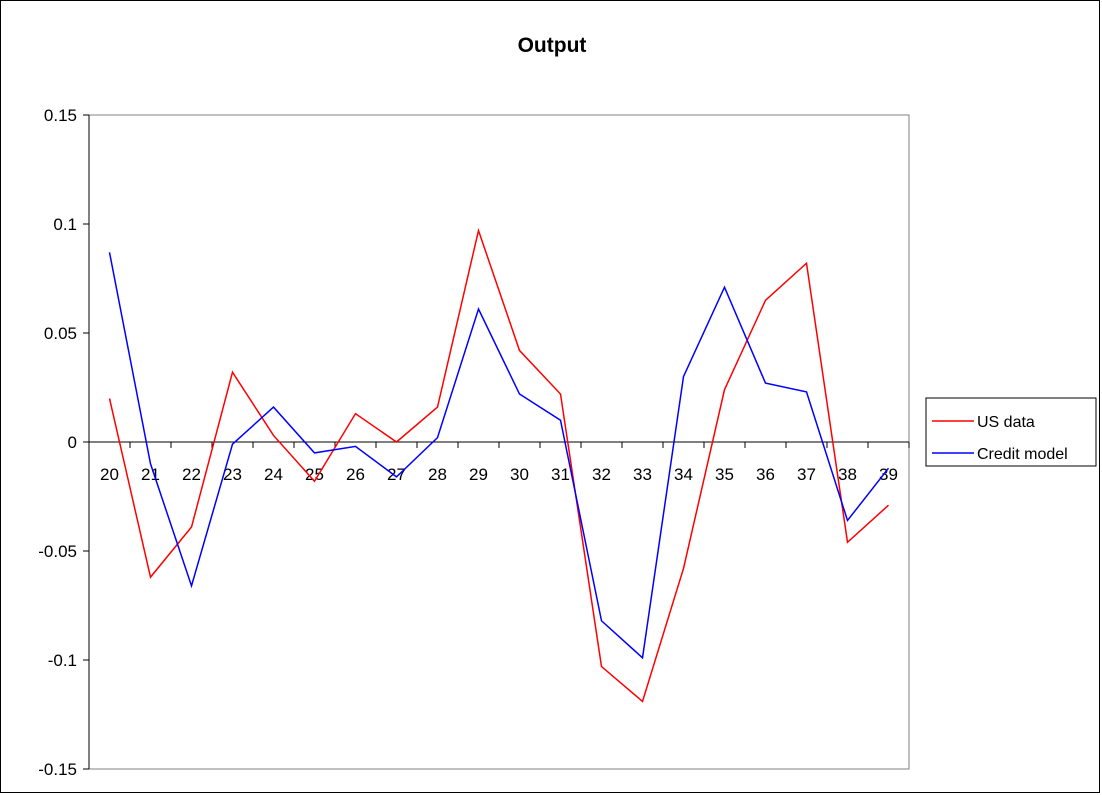 The image size is (1102, 795). What do you see at coordinates (1022, 454) in the screenshot?
I see `legend-label: Credit model` at bounding box center [1022, 454].